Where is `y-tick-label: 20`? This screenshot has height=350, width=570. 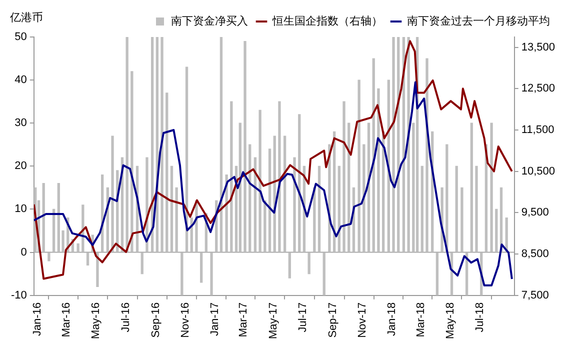 y-tick-label: 20 is located at coordinates (20, 166).